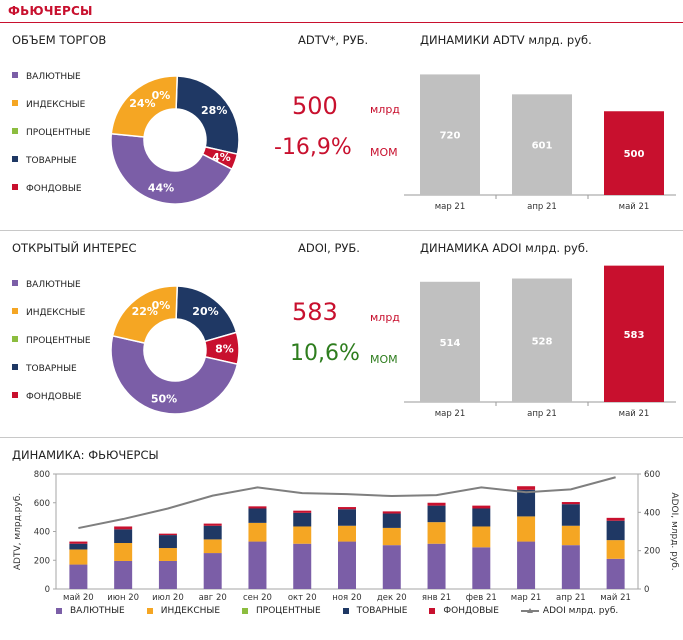 This screenshot has width=683, height=640. What do you see at coordinates (213, 598) in the screenshot?
I see `x-tick-label: авг 20` at bounding box center [213, 598].